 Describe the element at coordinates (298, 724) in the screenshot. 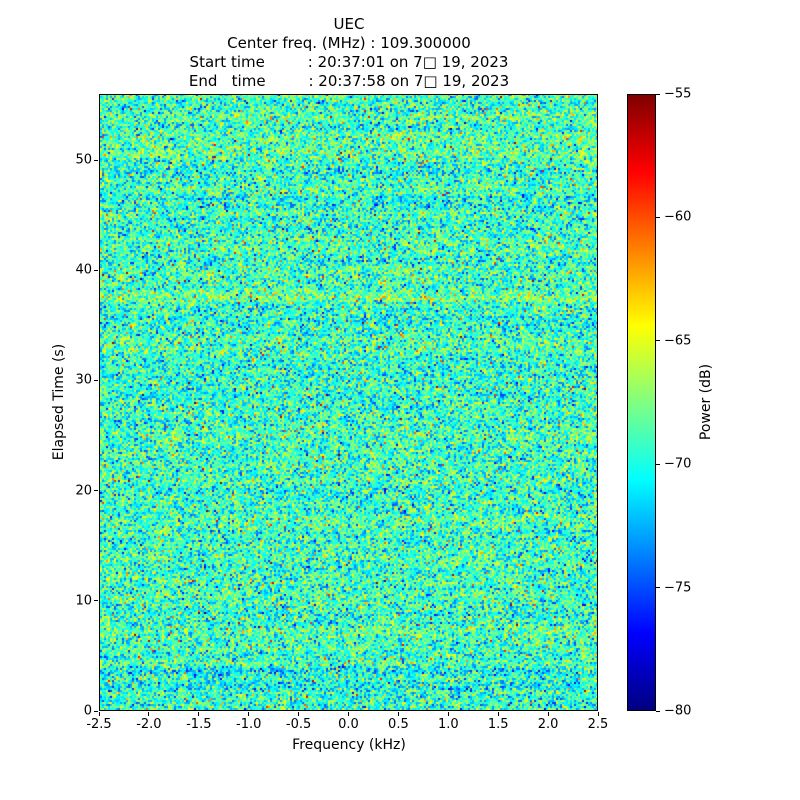

I see `x-tick-label: -0.5` at that location.